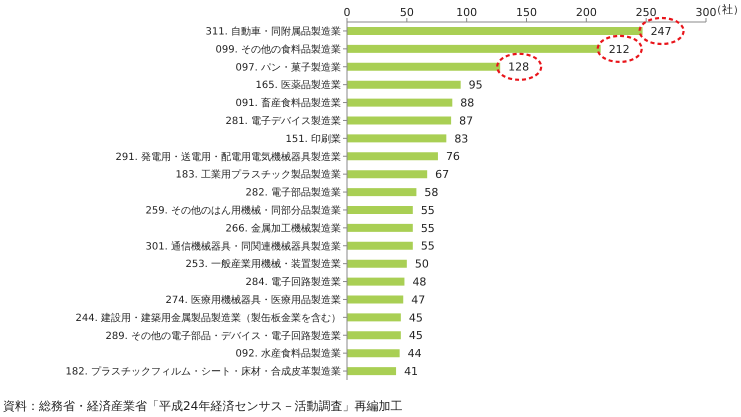  I want to click on y-tick-label: 092. 水産食料品製造業, so click(288, 354).